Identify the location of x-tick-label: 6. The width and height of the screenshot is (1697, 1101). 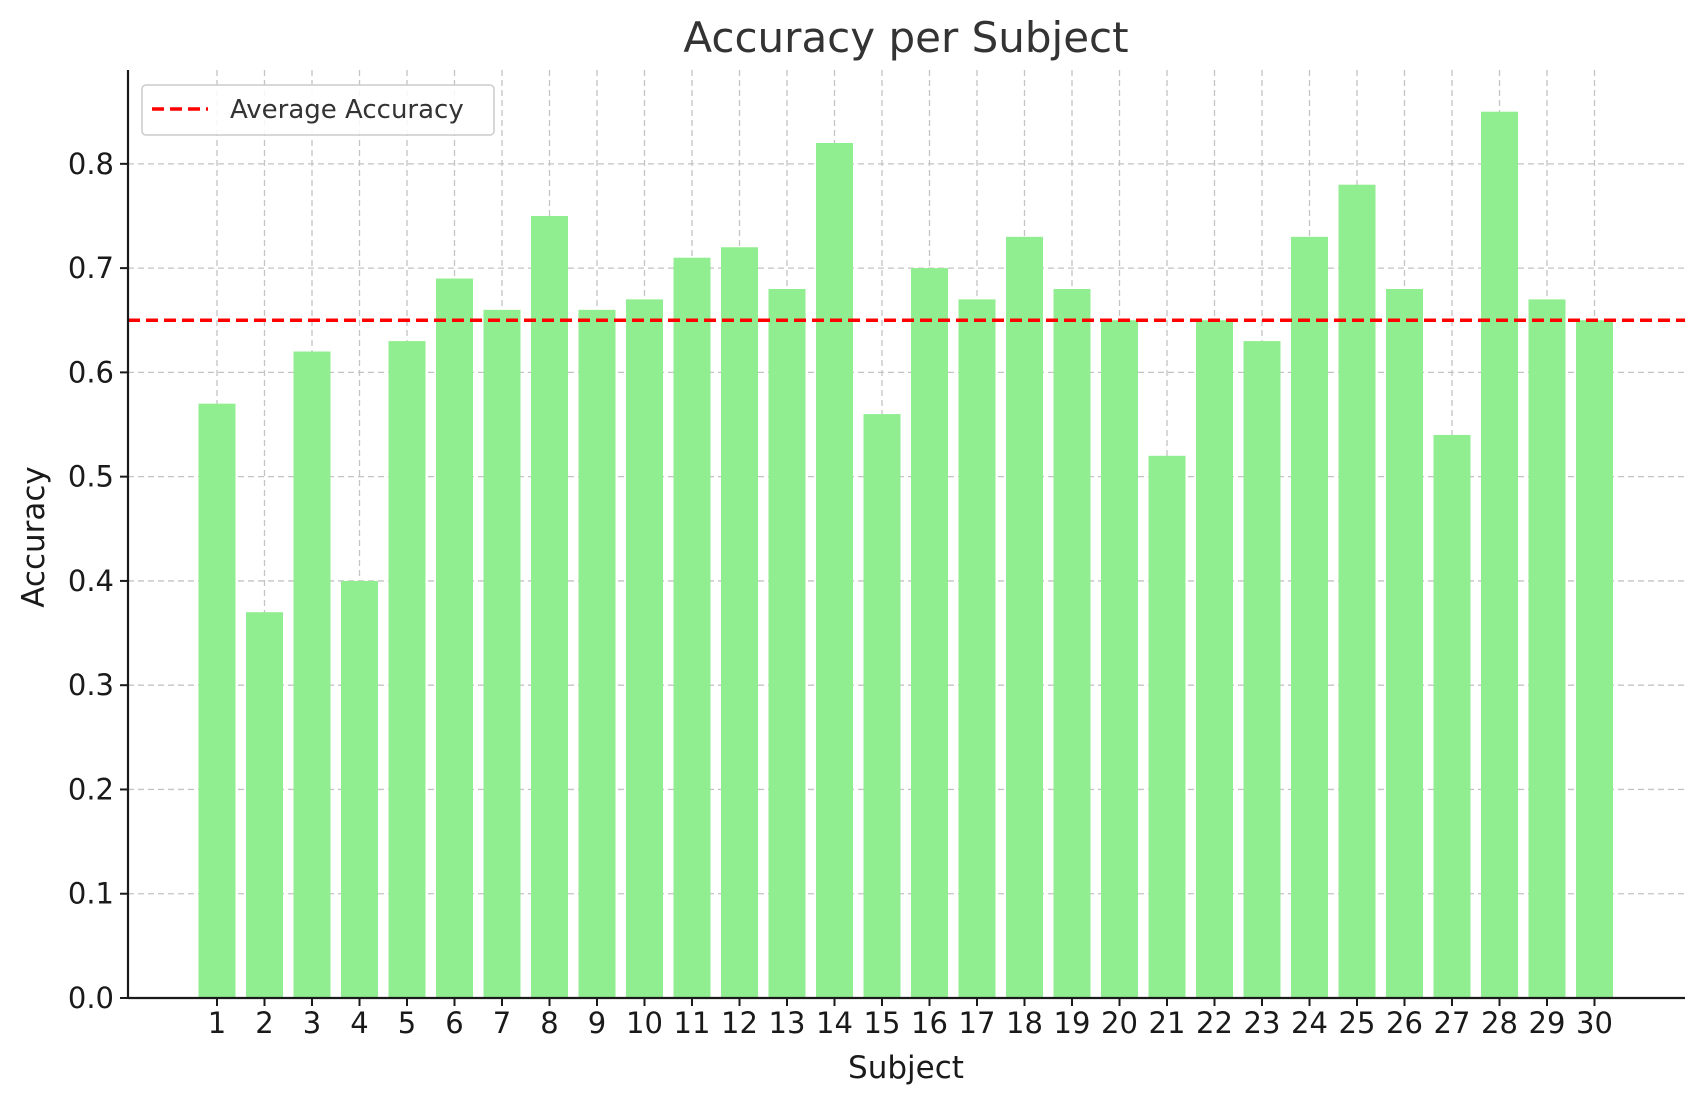
(454, 1023).